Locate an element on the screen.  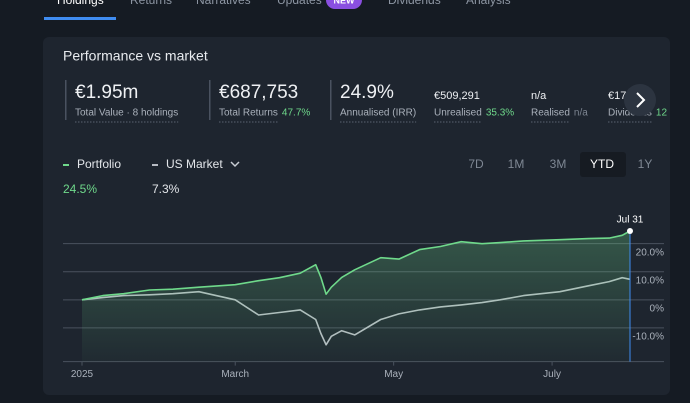
range-button: 1Y is located at coordinates (645, 164).